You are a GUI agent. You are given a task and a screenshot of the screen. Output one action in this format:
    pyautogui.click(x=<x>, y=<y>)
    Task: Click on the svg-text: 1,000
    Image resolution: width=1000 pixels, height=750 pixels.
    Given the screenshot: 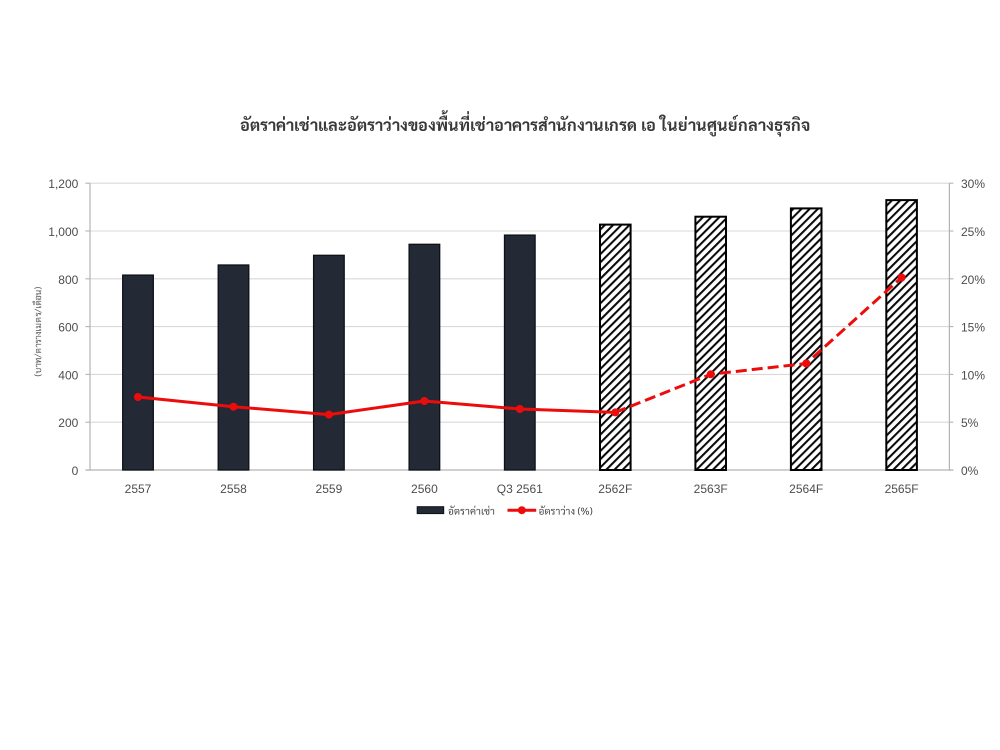 What is the action you would take?
    pyautogui.click(x=63, y=232)
    